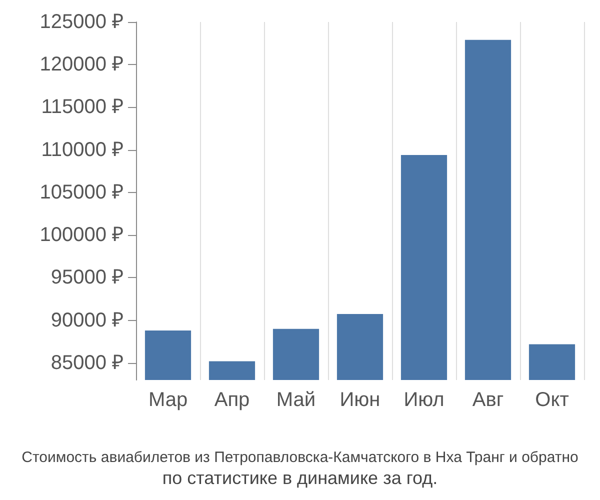 Image resolution: width=600 pixels, height=500 pixels. Describe the element at coordinates (87, 363) in the screenshot. I see `y-tick-label: 85000 ₽` at that location.